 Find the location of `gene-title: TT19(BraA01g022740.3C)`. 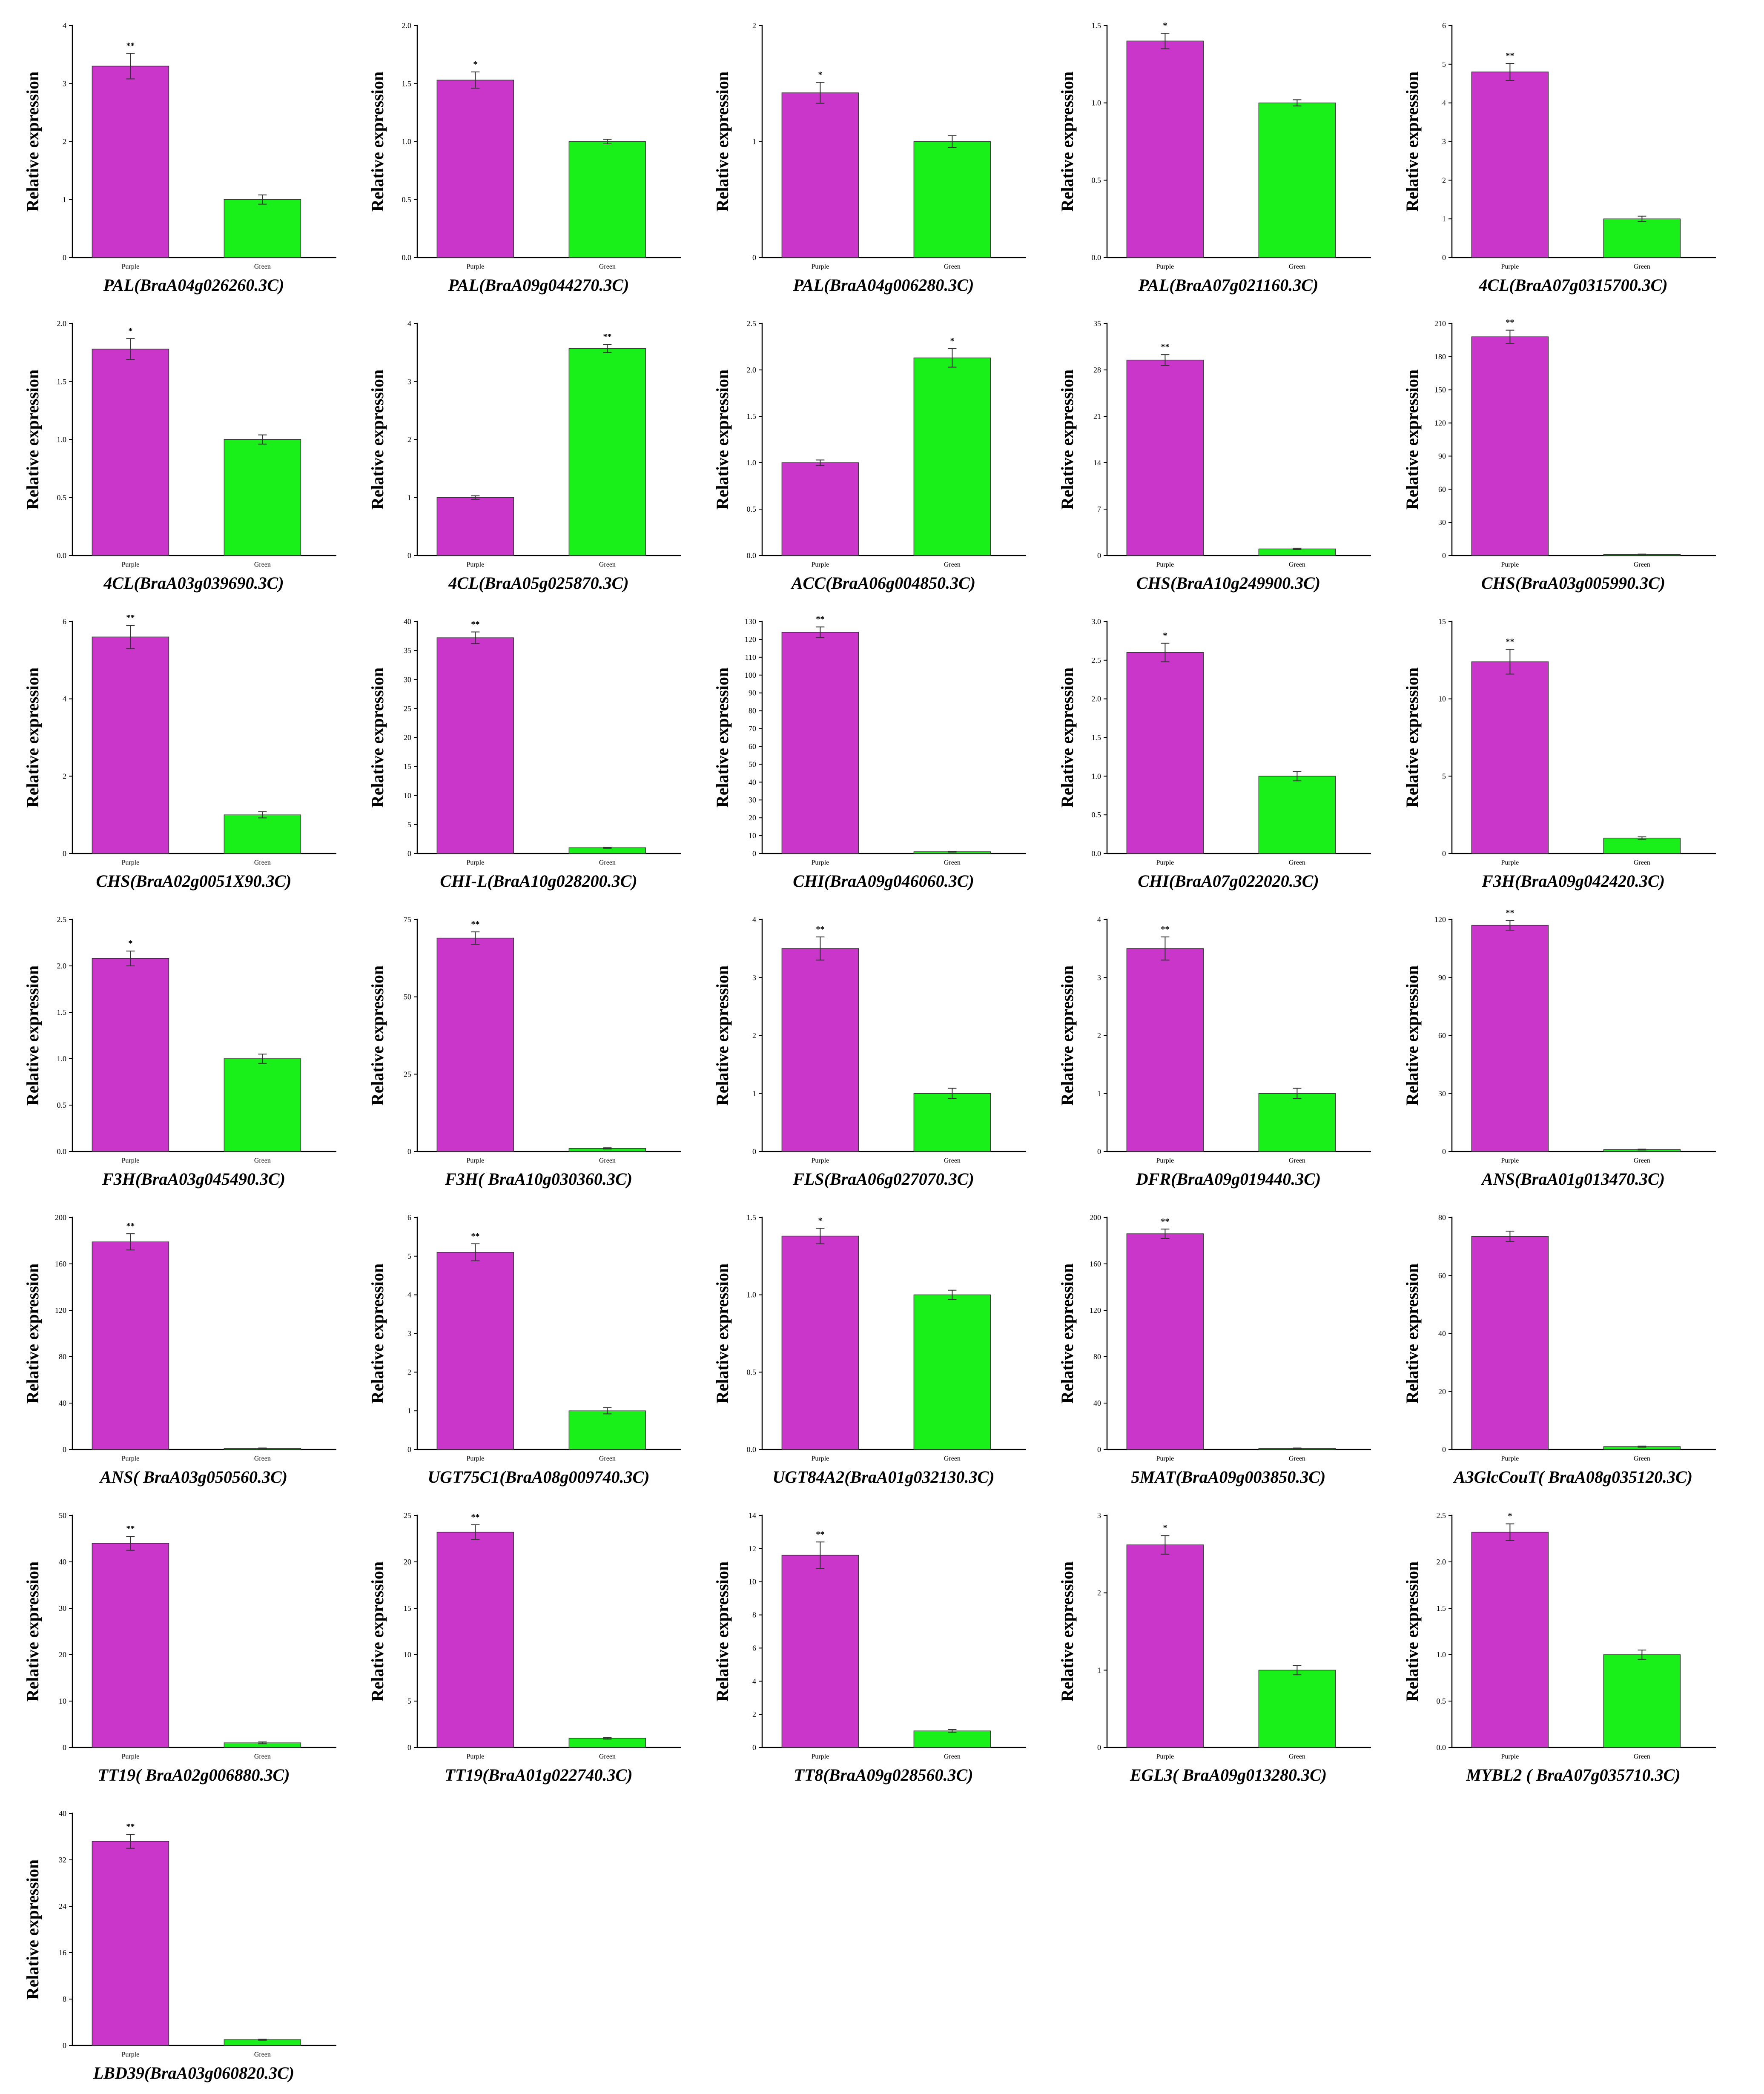

gene-title: TT19(BraA01g022740.3C) is located at coordinates (539, 1775).